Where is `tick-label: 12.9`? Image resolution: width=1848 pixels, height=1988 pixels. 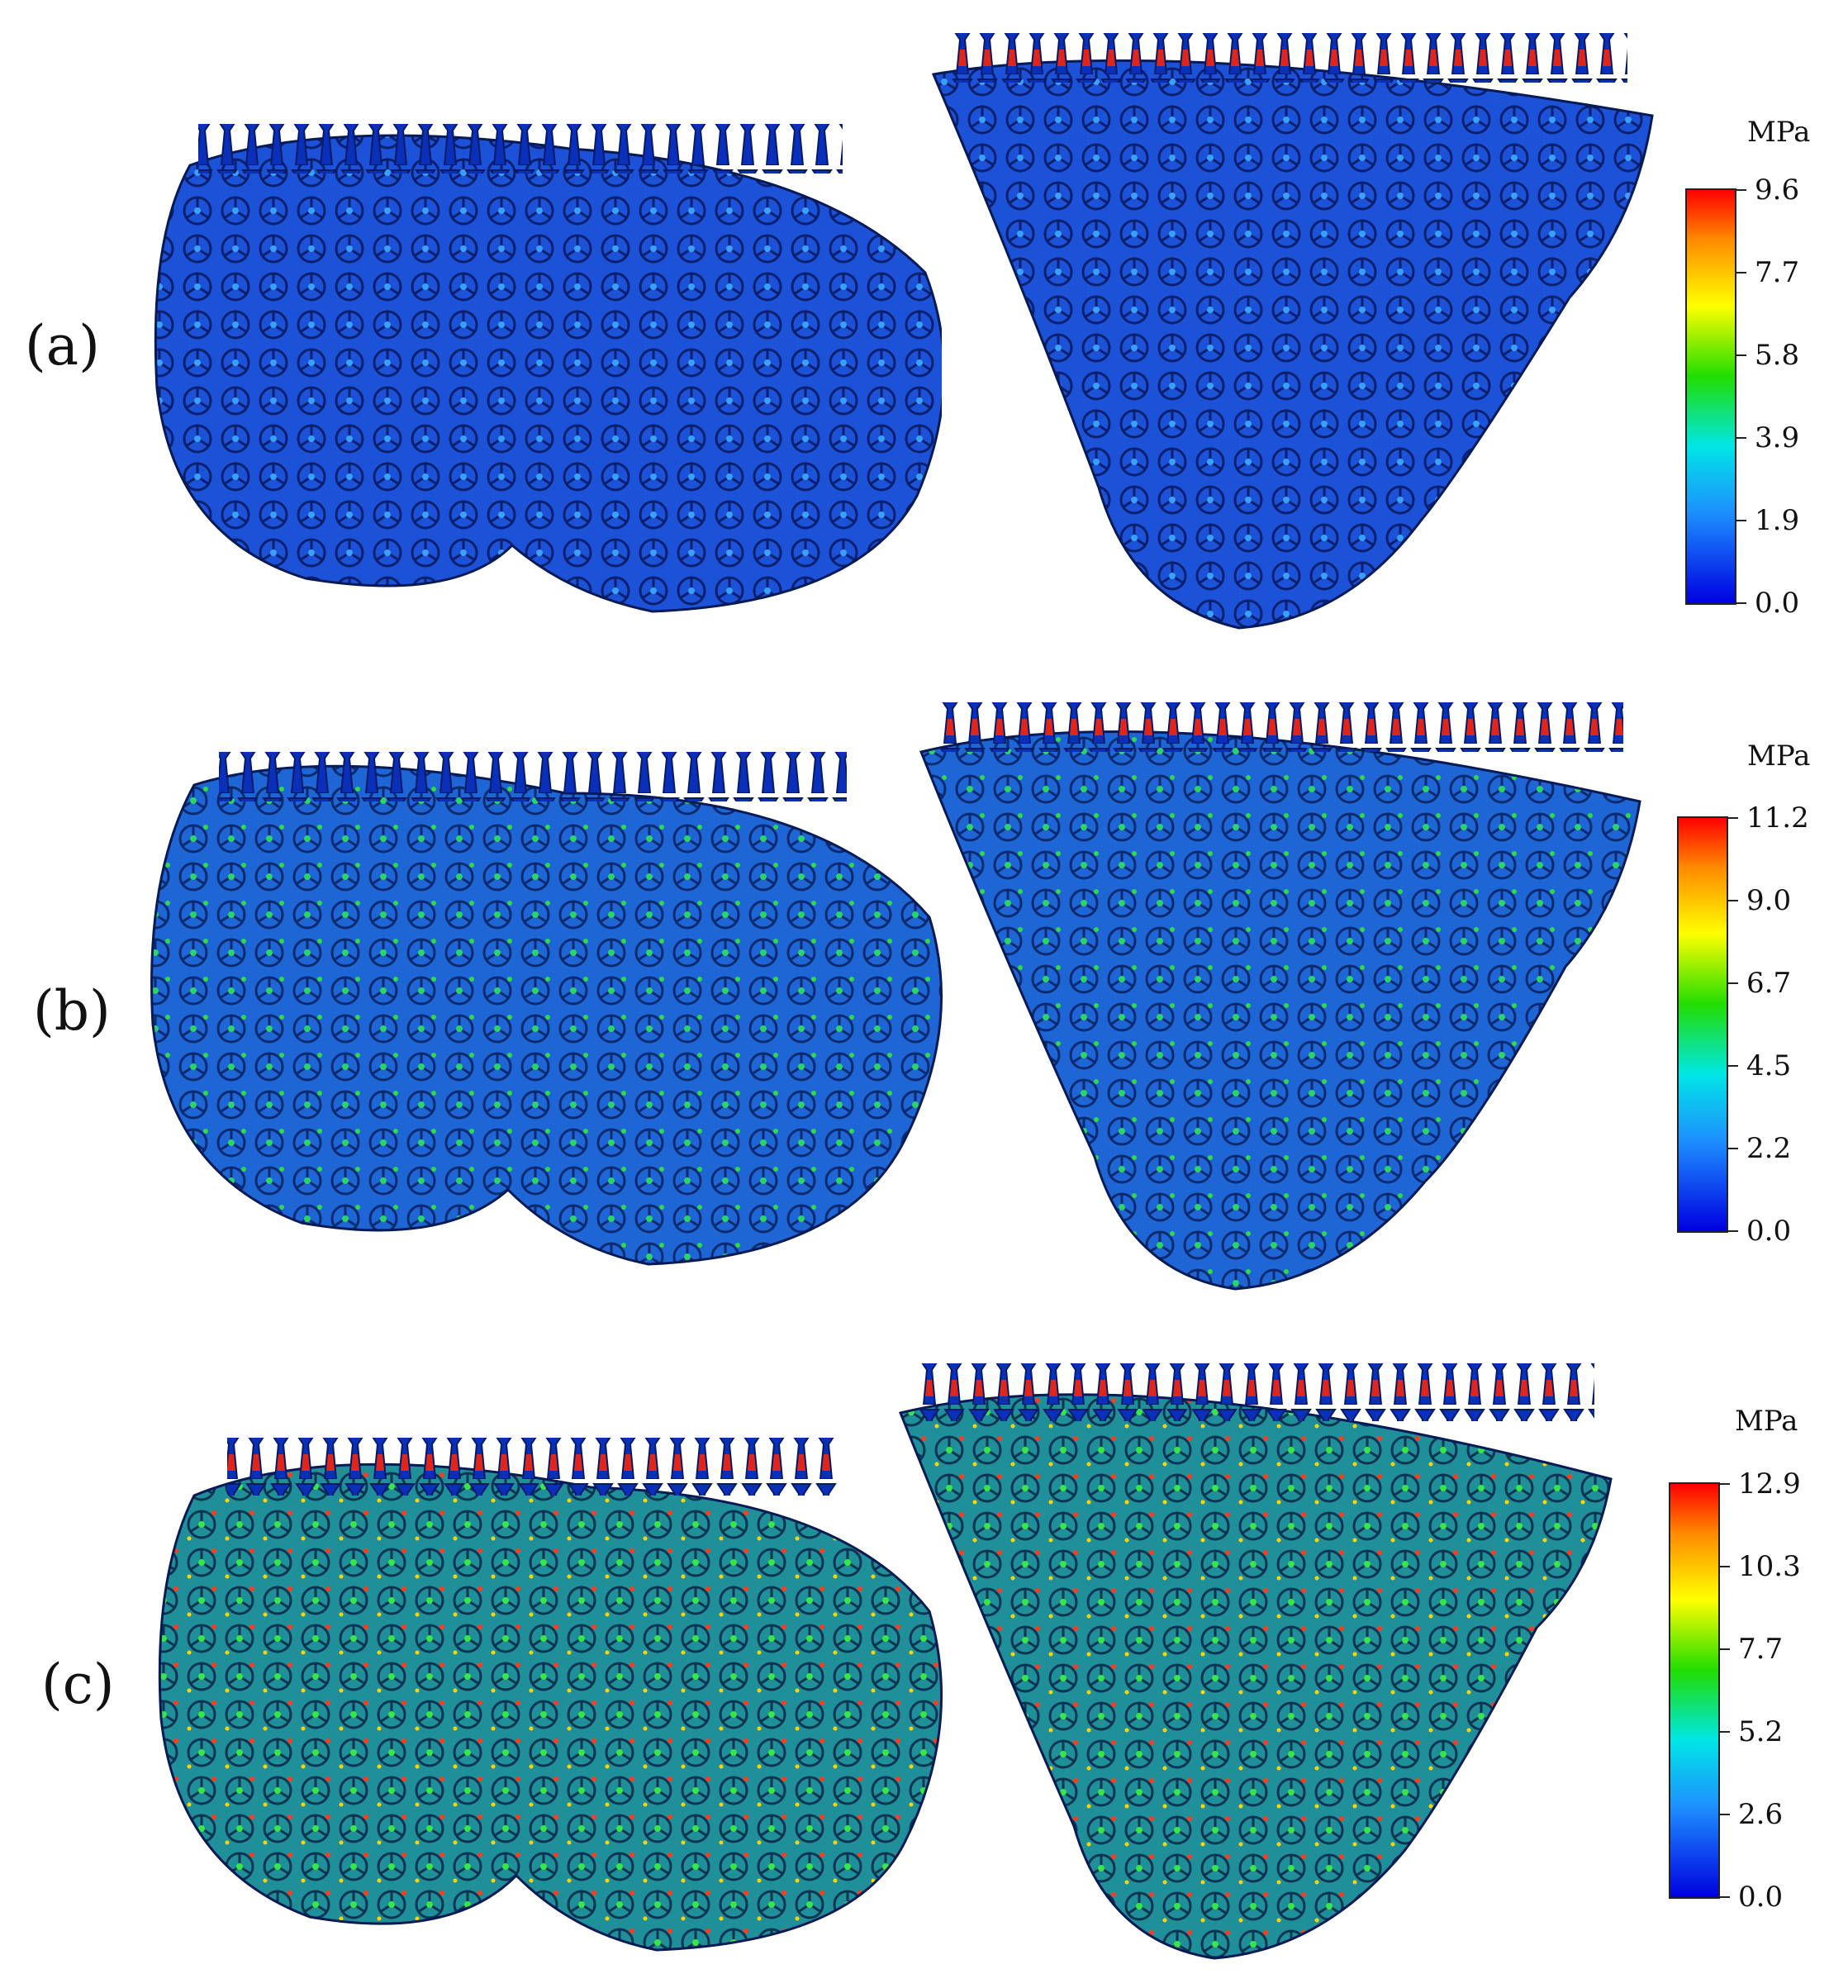 tick-label: 12.9 is located at coordinates (1770, 1484).